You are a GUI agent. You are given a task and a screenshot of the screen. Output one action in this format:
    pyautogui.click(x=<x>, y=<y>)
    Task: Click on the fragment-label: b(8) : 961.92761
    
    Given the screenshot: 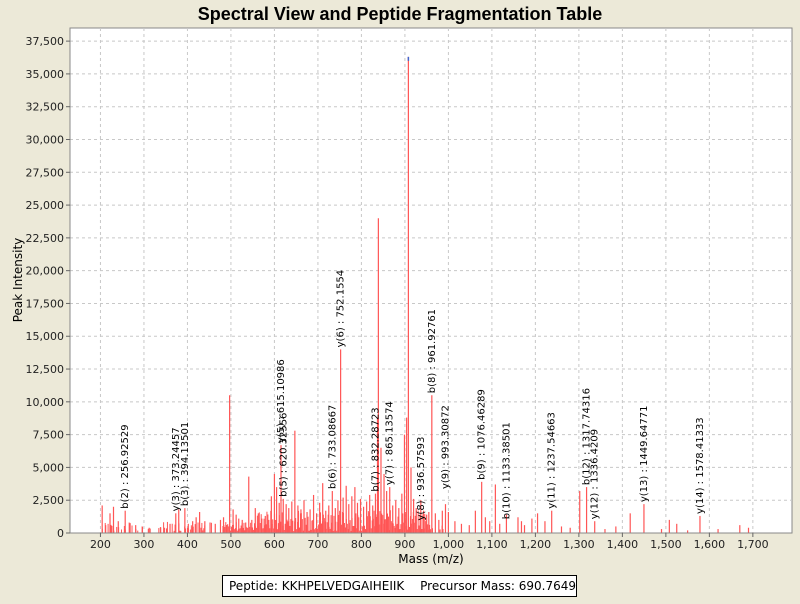 What is the action you would take?
    pyautogui.click(x=432, y=351)
    